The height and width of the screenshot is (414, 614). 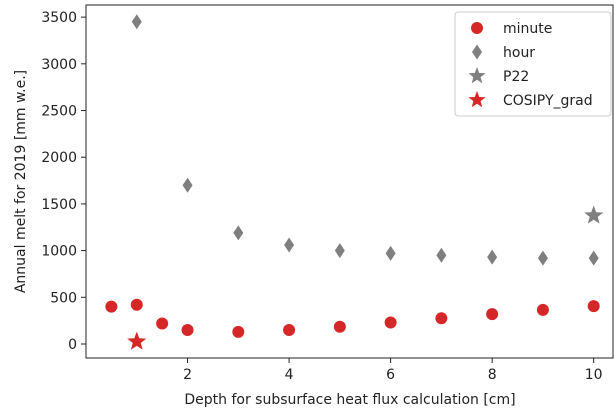 I want to click on legend-label-hour: hour, so click(x=519, y=53).